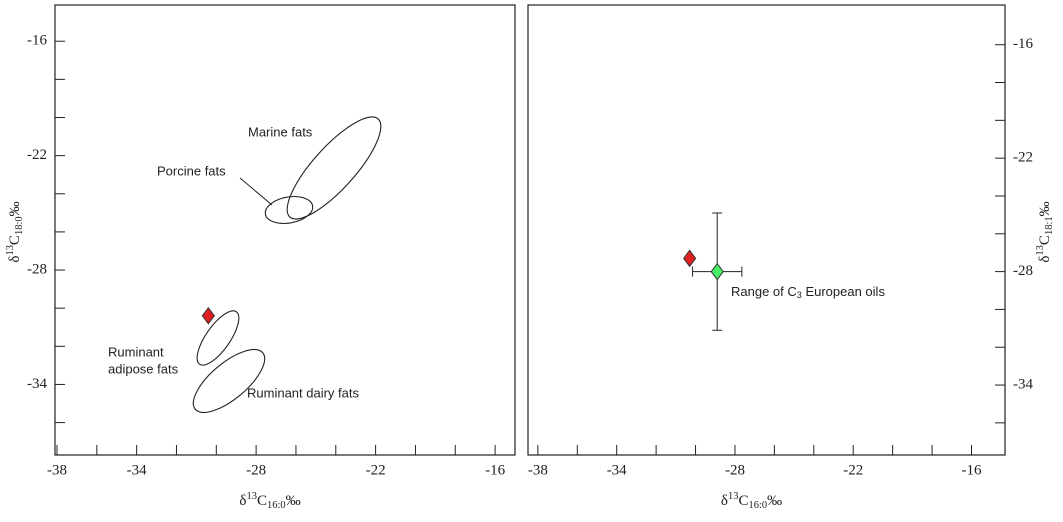 The image size is (1063, 522). What do you see at coordinates (191, 170) in the screenshot?
I see `region-label: Porcine fats` at bounding box center [191, 170].